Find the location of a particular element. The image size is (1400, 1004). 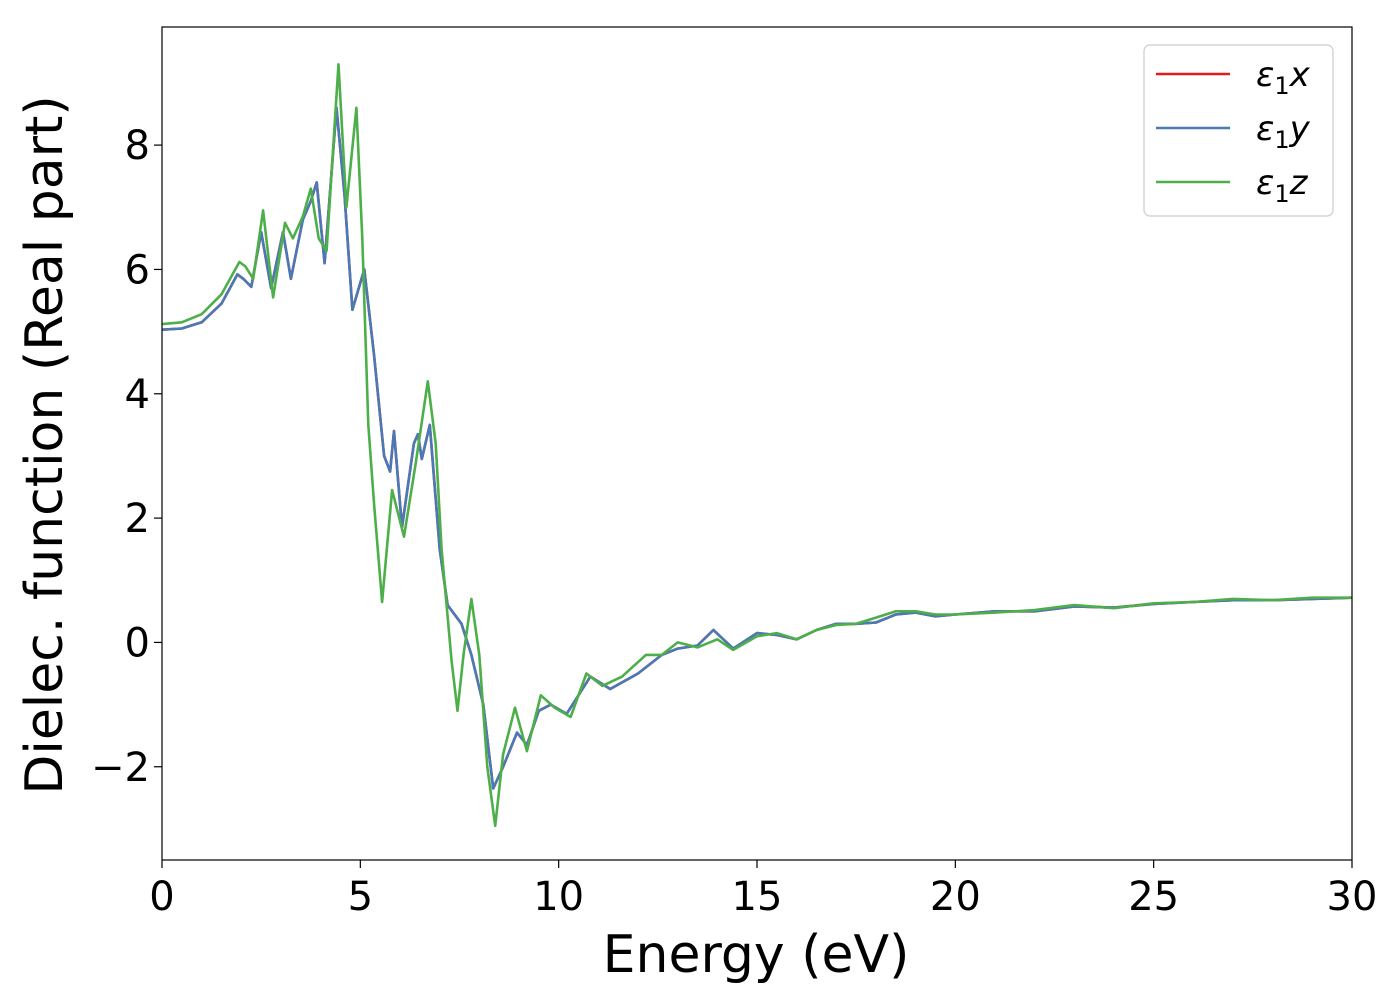

x-tick-label: 10 is located at coordinates (558, 897).